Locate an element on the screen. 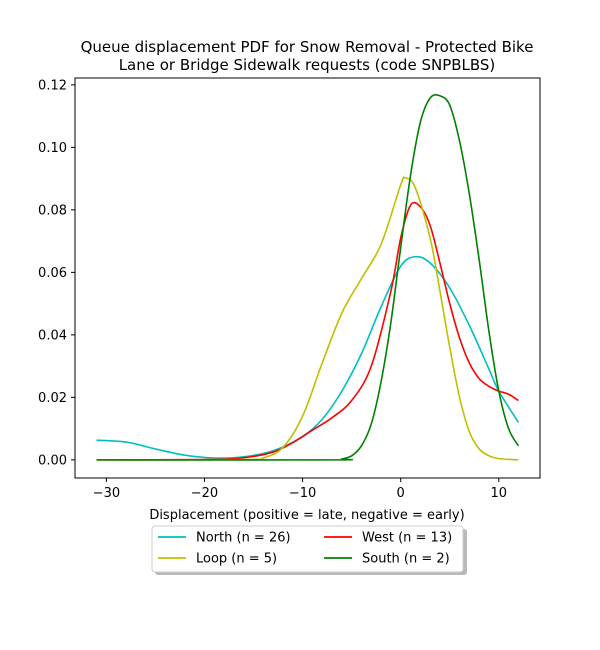 The width and height of the screenshot is (600, 650). y-tick-label: 0.02 is located at coordinates (52, 398).